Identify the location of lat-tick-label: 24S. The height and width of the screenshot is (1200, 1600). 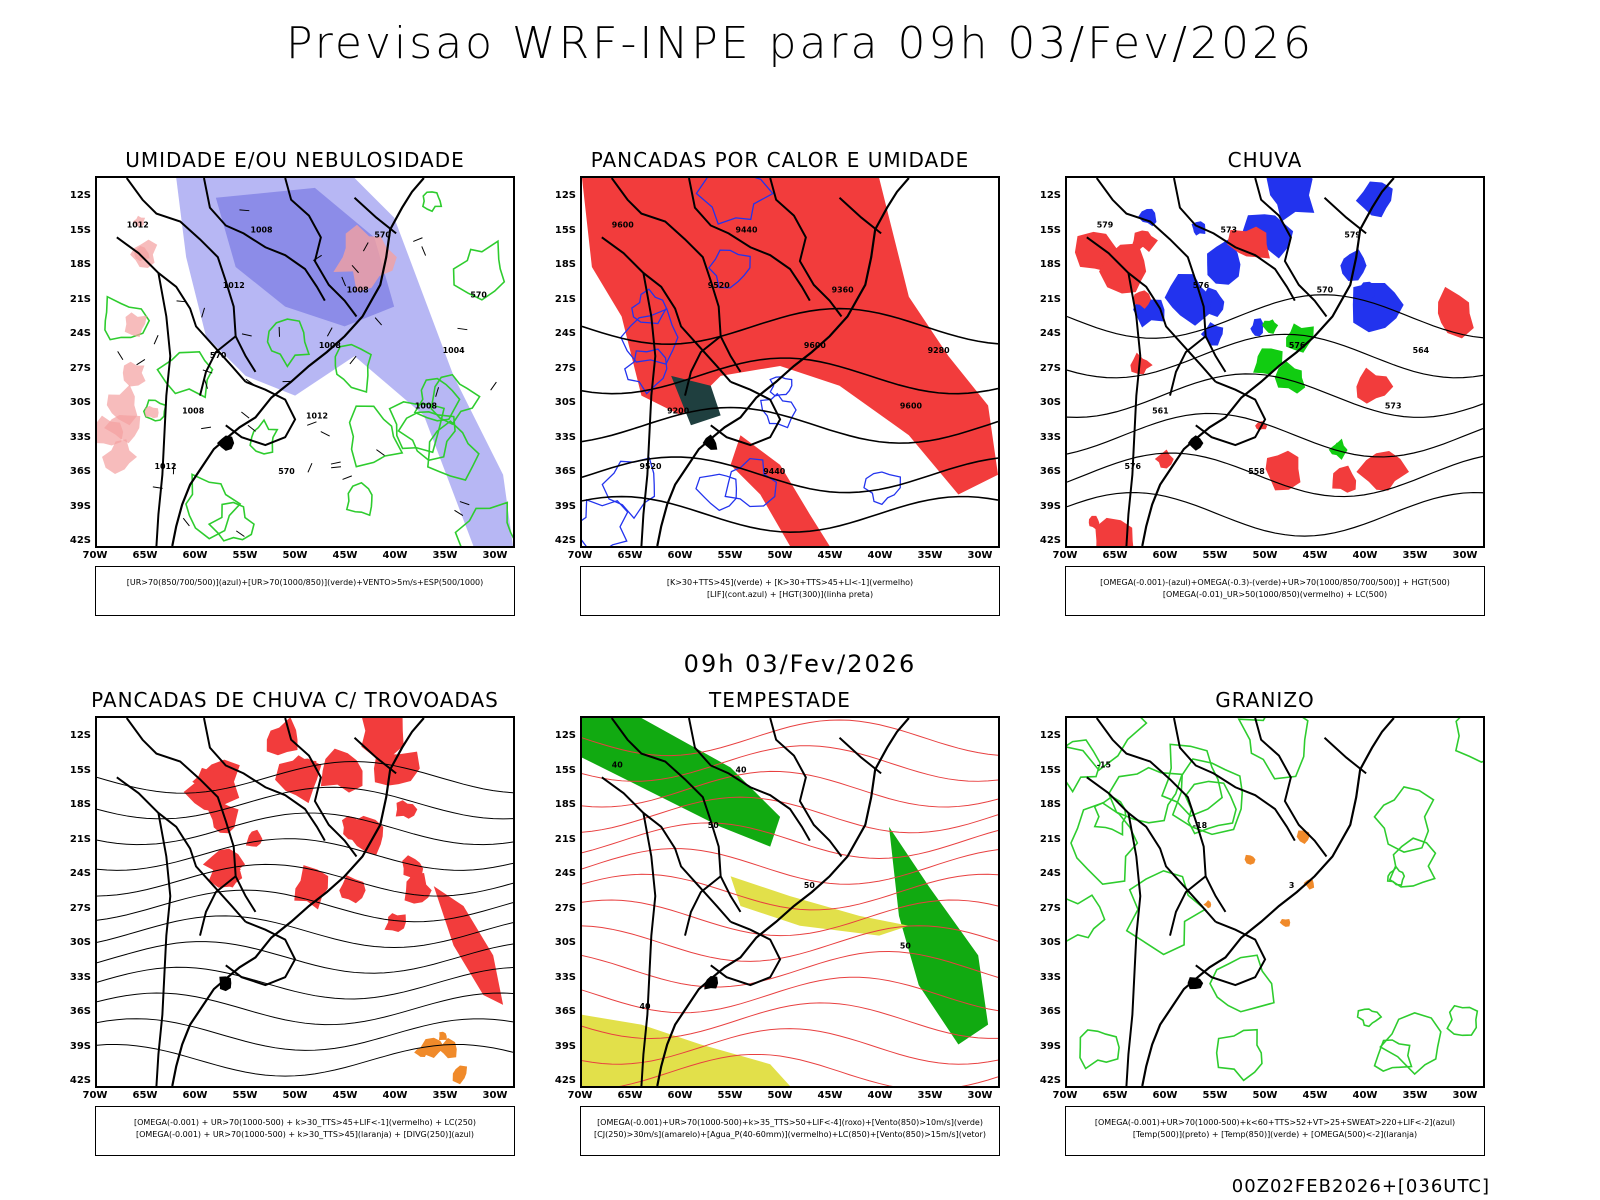
(80, 873).